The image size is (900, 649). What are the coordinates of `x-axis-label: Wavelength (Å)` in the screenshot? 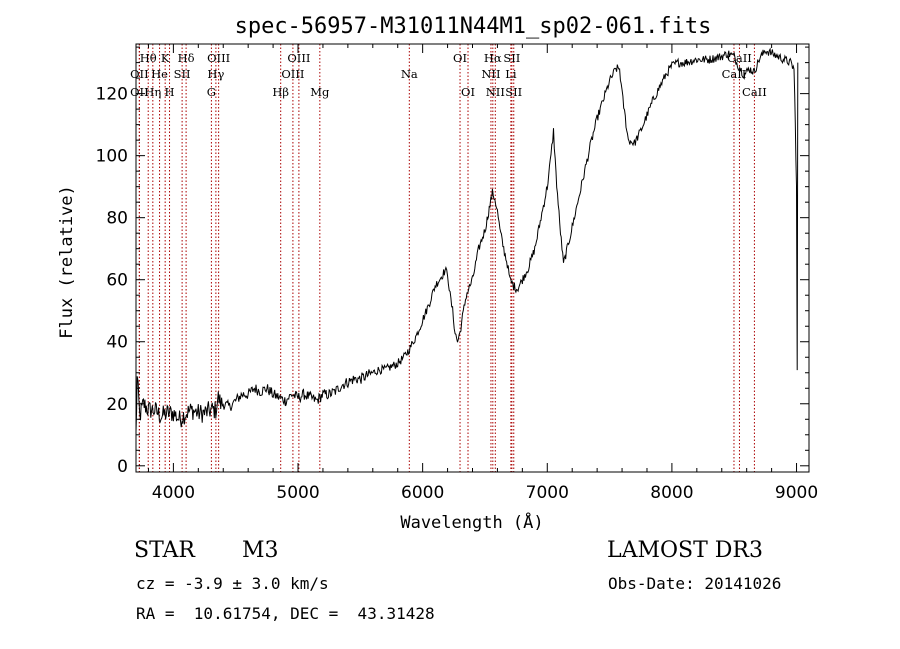 It's located at (471, 522).